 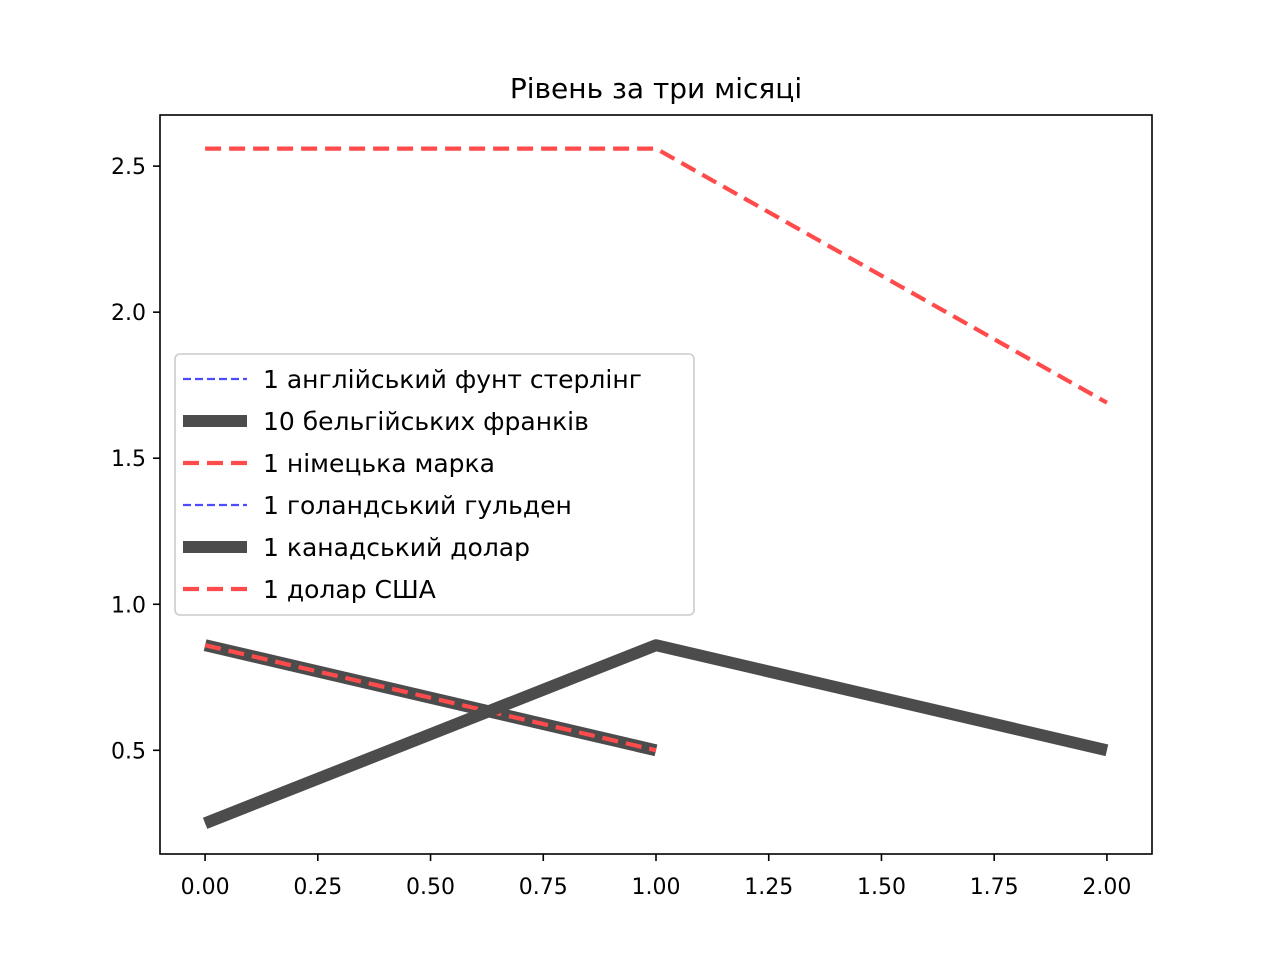 What do you see at coordinates (379, 463) in the screenshot?
I see `legend-label-3: 1 німецька марка` at bounding box center [379, 463].